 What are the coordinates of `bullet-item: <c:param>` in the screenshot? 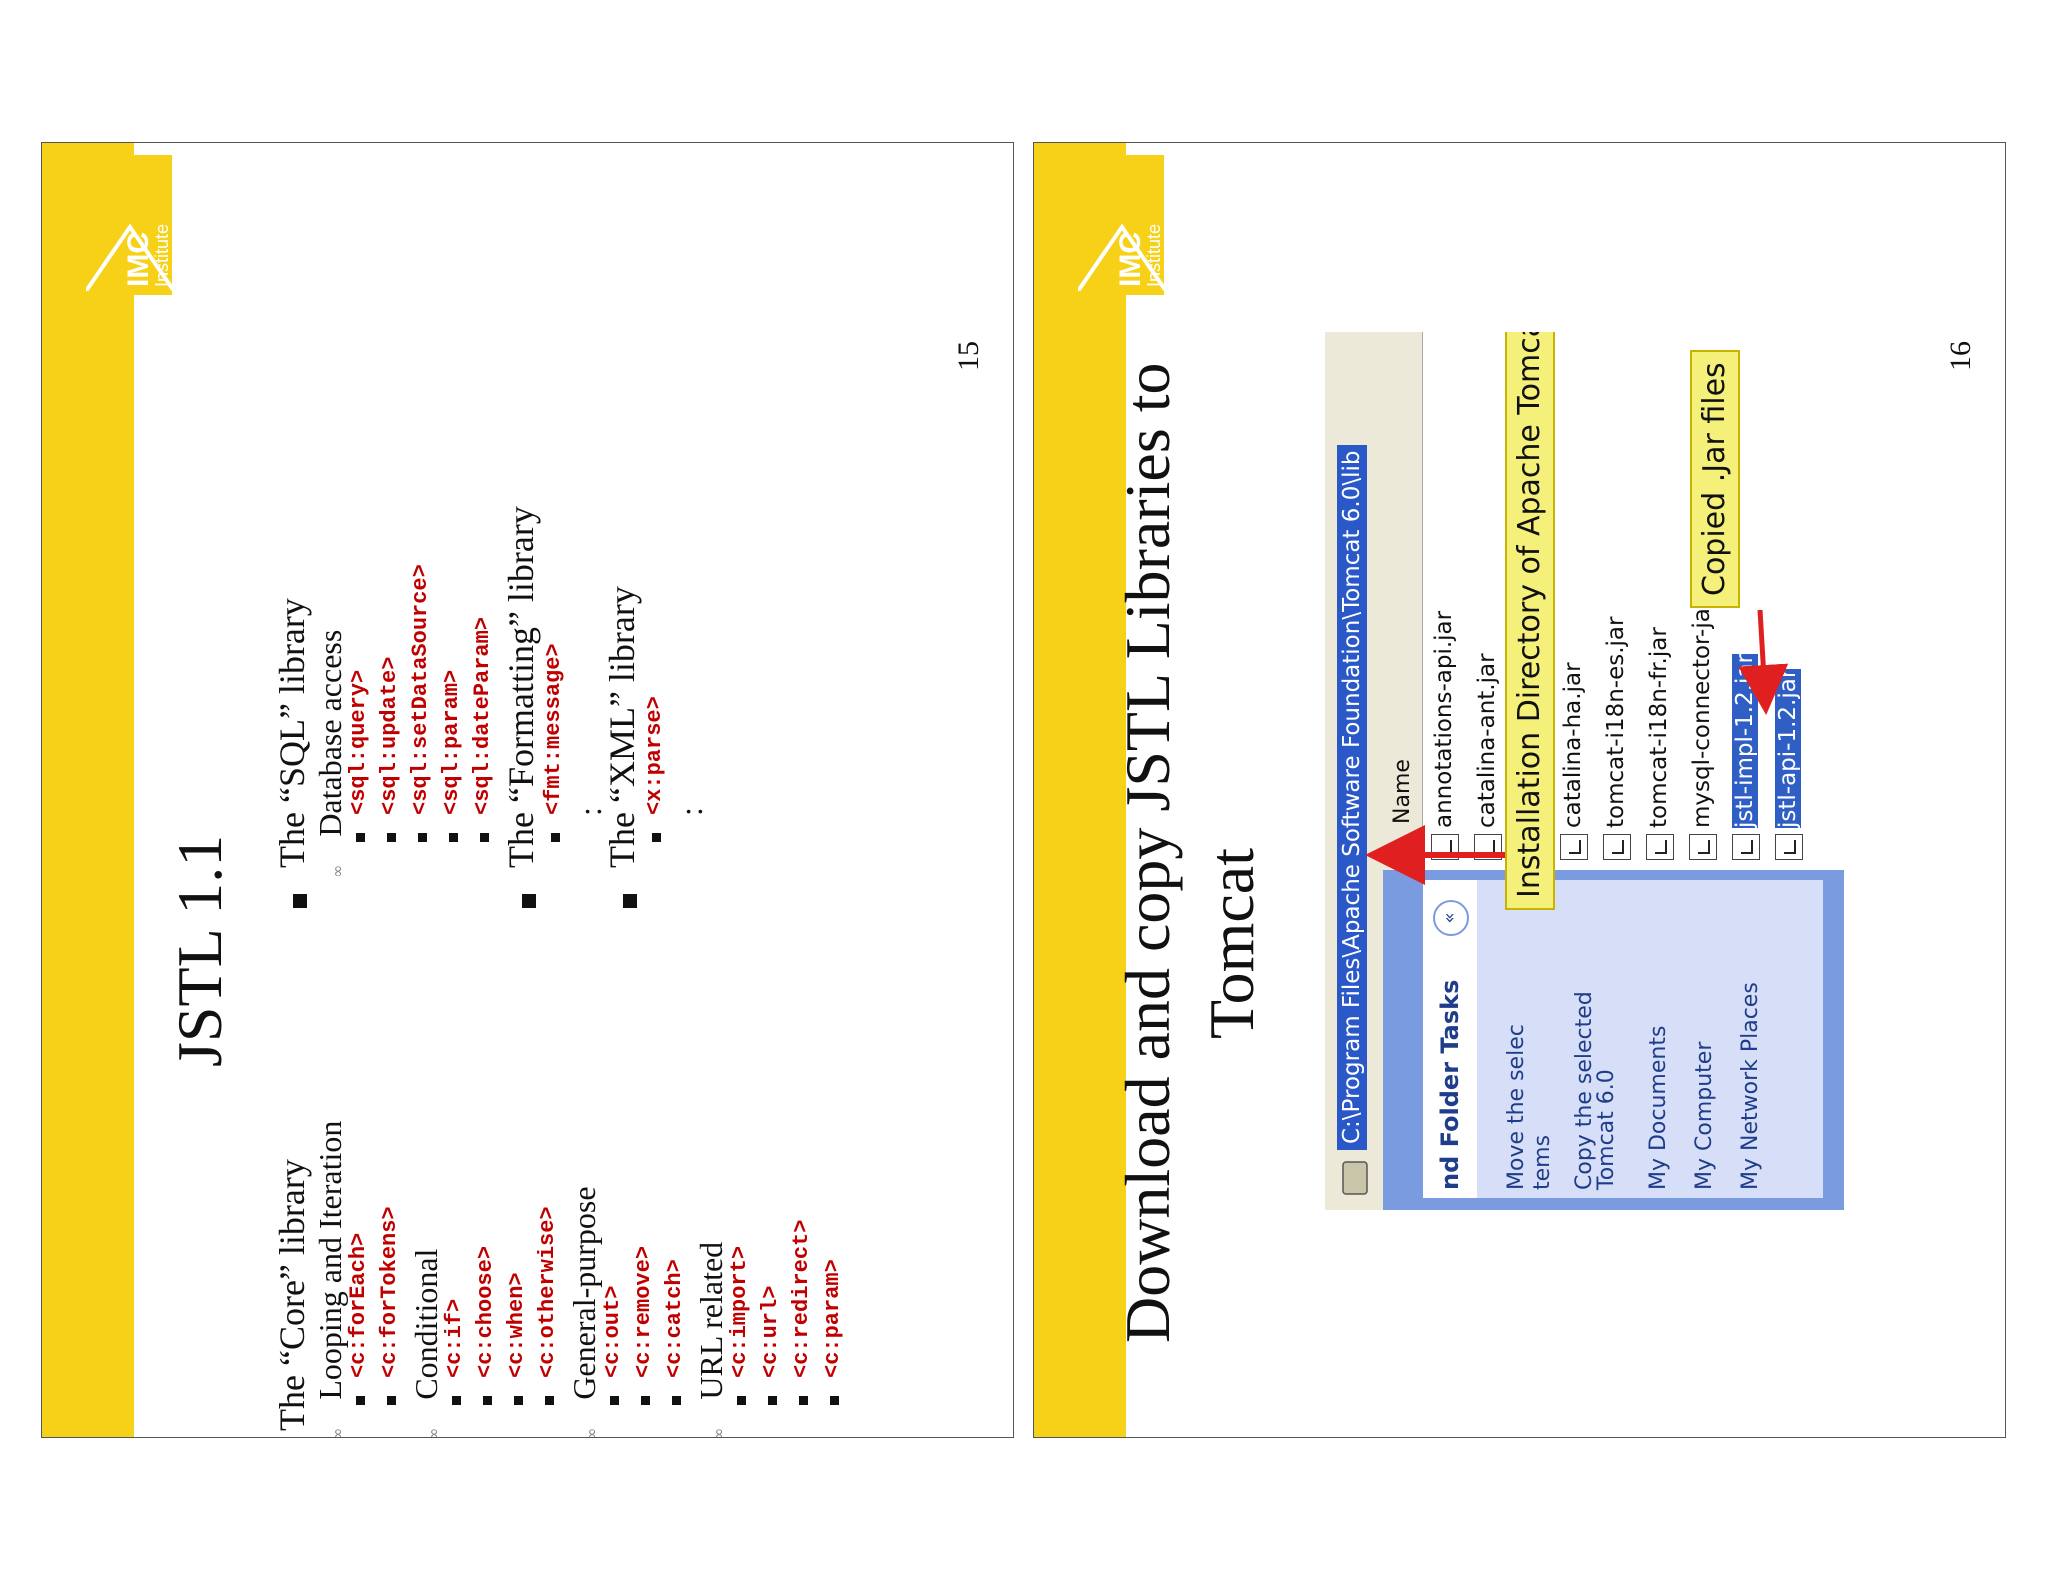 It's located at (836, 1279).